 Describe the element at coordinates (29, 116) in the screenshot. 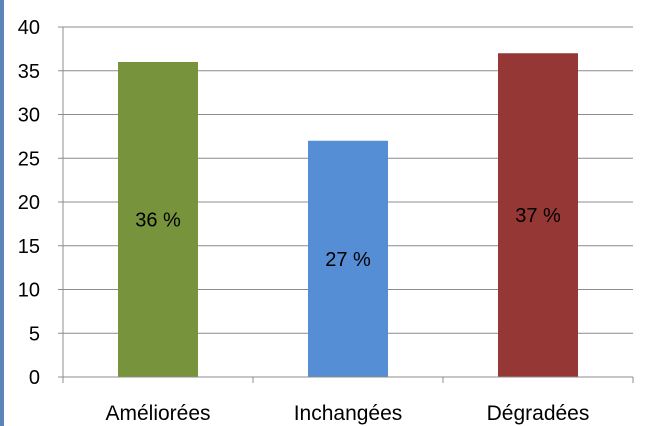

I see `y-tick-label: 30` at that location.